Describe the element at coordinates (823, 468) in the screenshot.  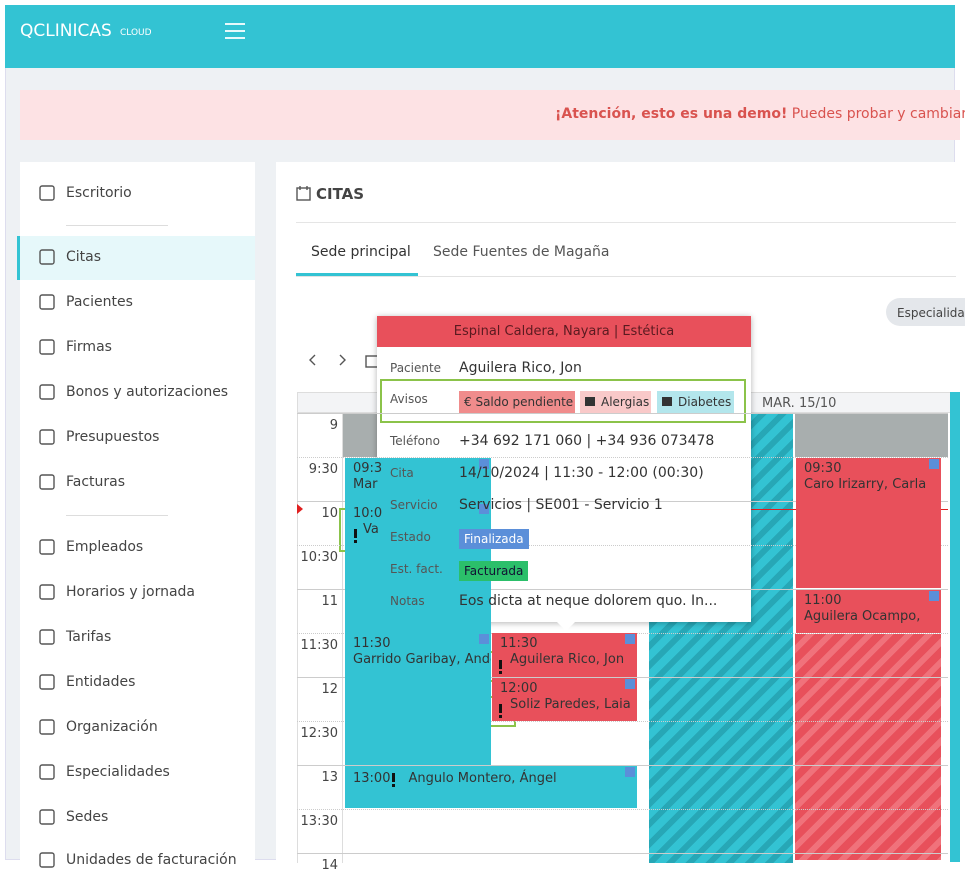
I see `appt-time: 09:30` at that location.